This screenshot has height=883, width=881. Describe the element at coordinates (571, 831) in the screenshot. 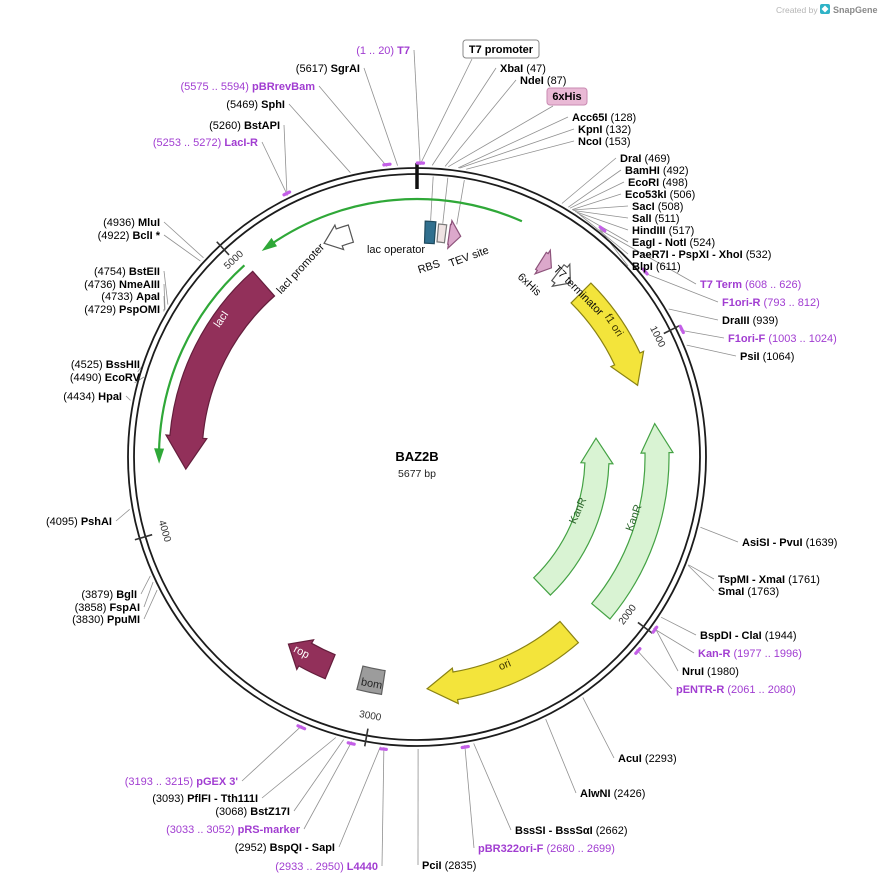

I see `enzyme-label-bsssi-bsss-i: BssSI - BssSαI (2662)` at that location.